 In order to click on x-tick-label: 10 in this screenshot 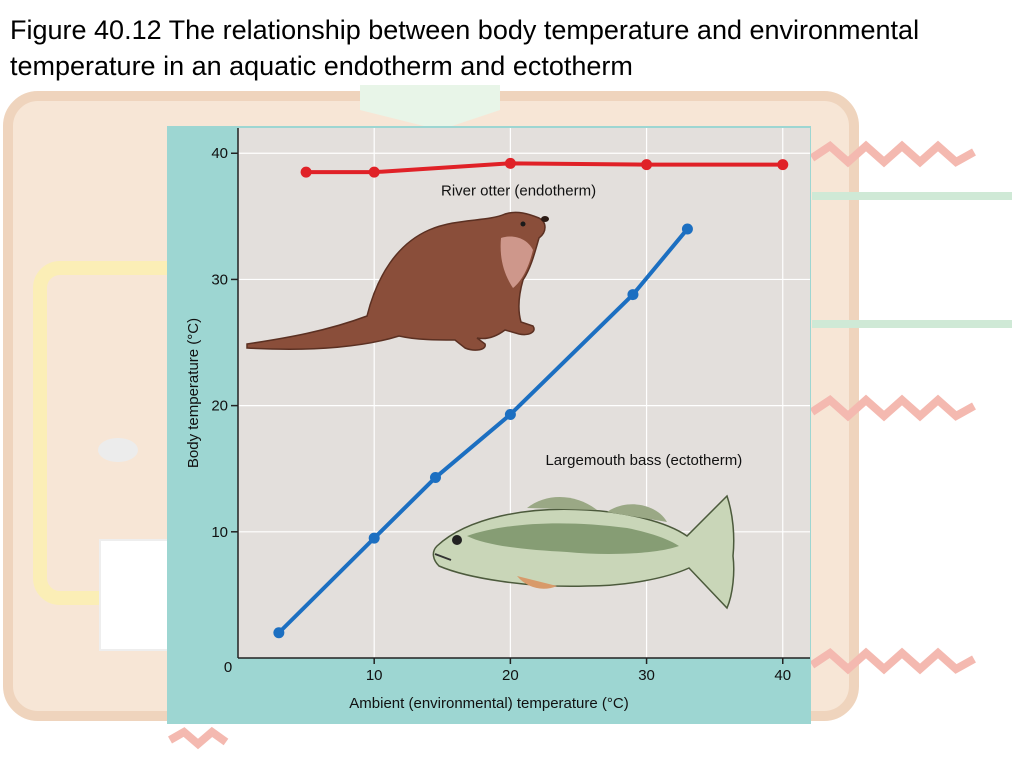, I will do `click(374, 675)`.